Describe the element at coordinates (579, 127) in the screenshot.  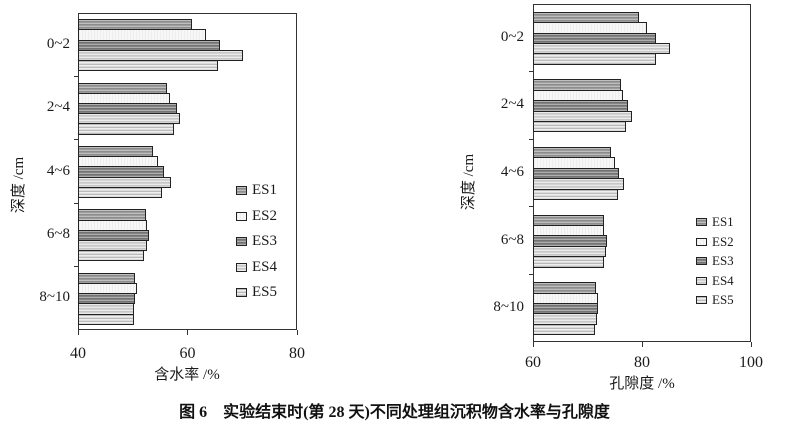
I see `chart2-bar-ES5-2~4` at that location.